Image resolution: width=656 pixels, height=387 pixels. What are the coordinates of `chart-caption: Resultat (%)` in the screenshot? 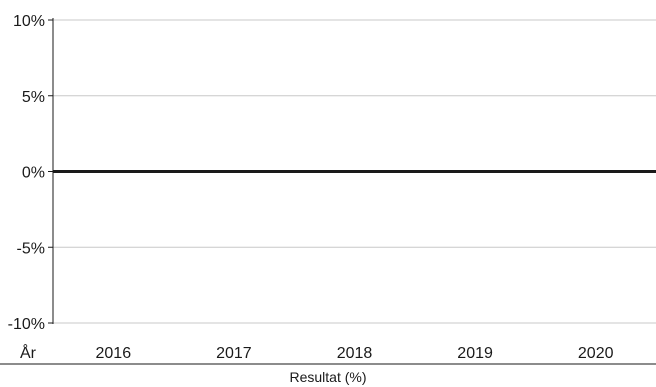 It's located at (327, 377).